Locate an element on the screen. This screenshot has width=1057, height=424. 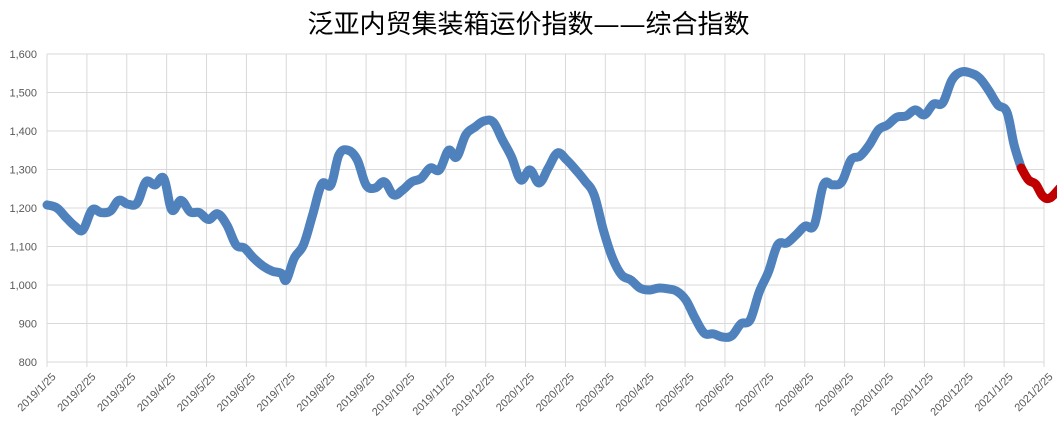
x-tick-label: 2020/1/25 is located at coordinates (515, 392).